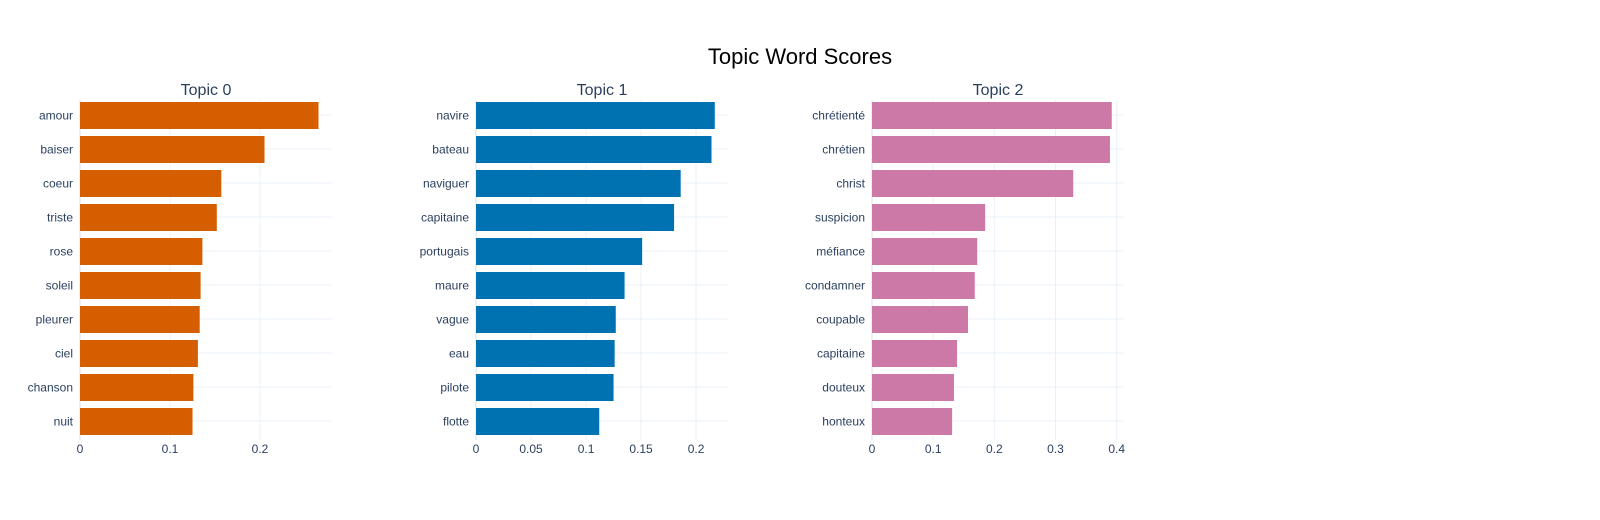  I want to click on category-label: navire, so click(452, 116).